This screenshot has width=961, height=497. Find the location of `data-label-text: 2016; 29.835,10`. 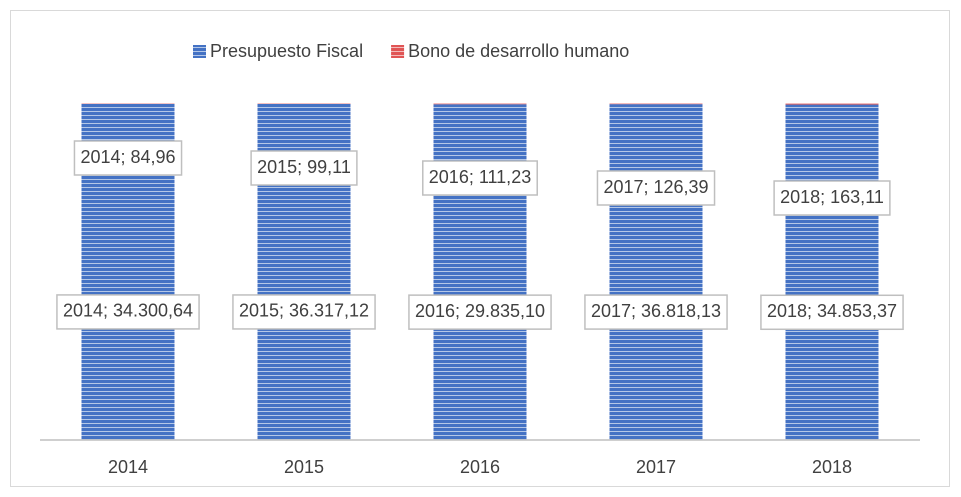

data-label-text: 2016; 29.835,10 is located at coordinates (480, 311).